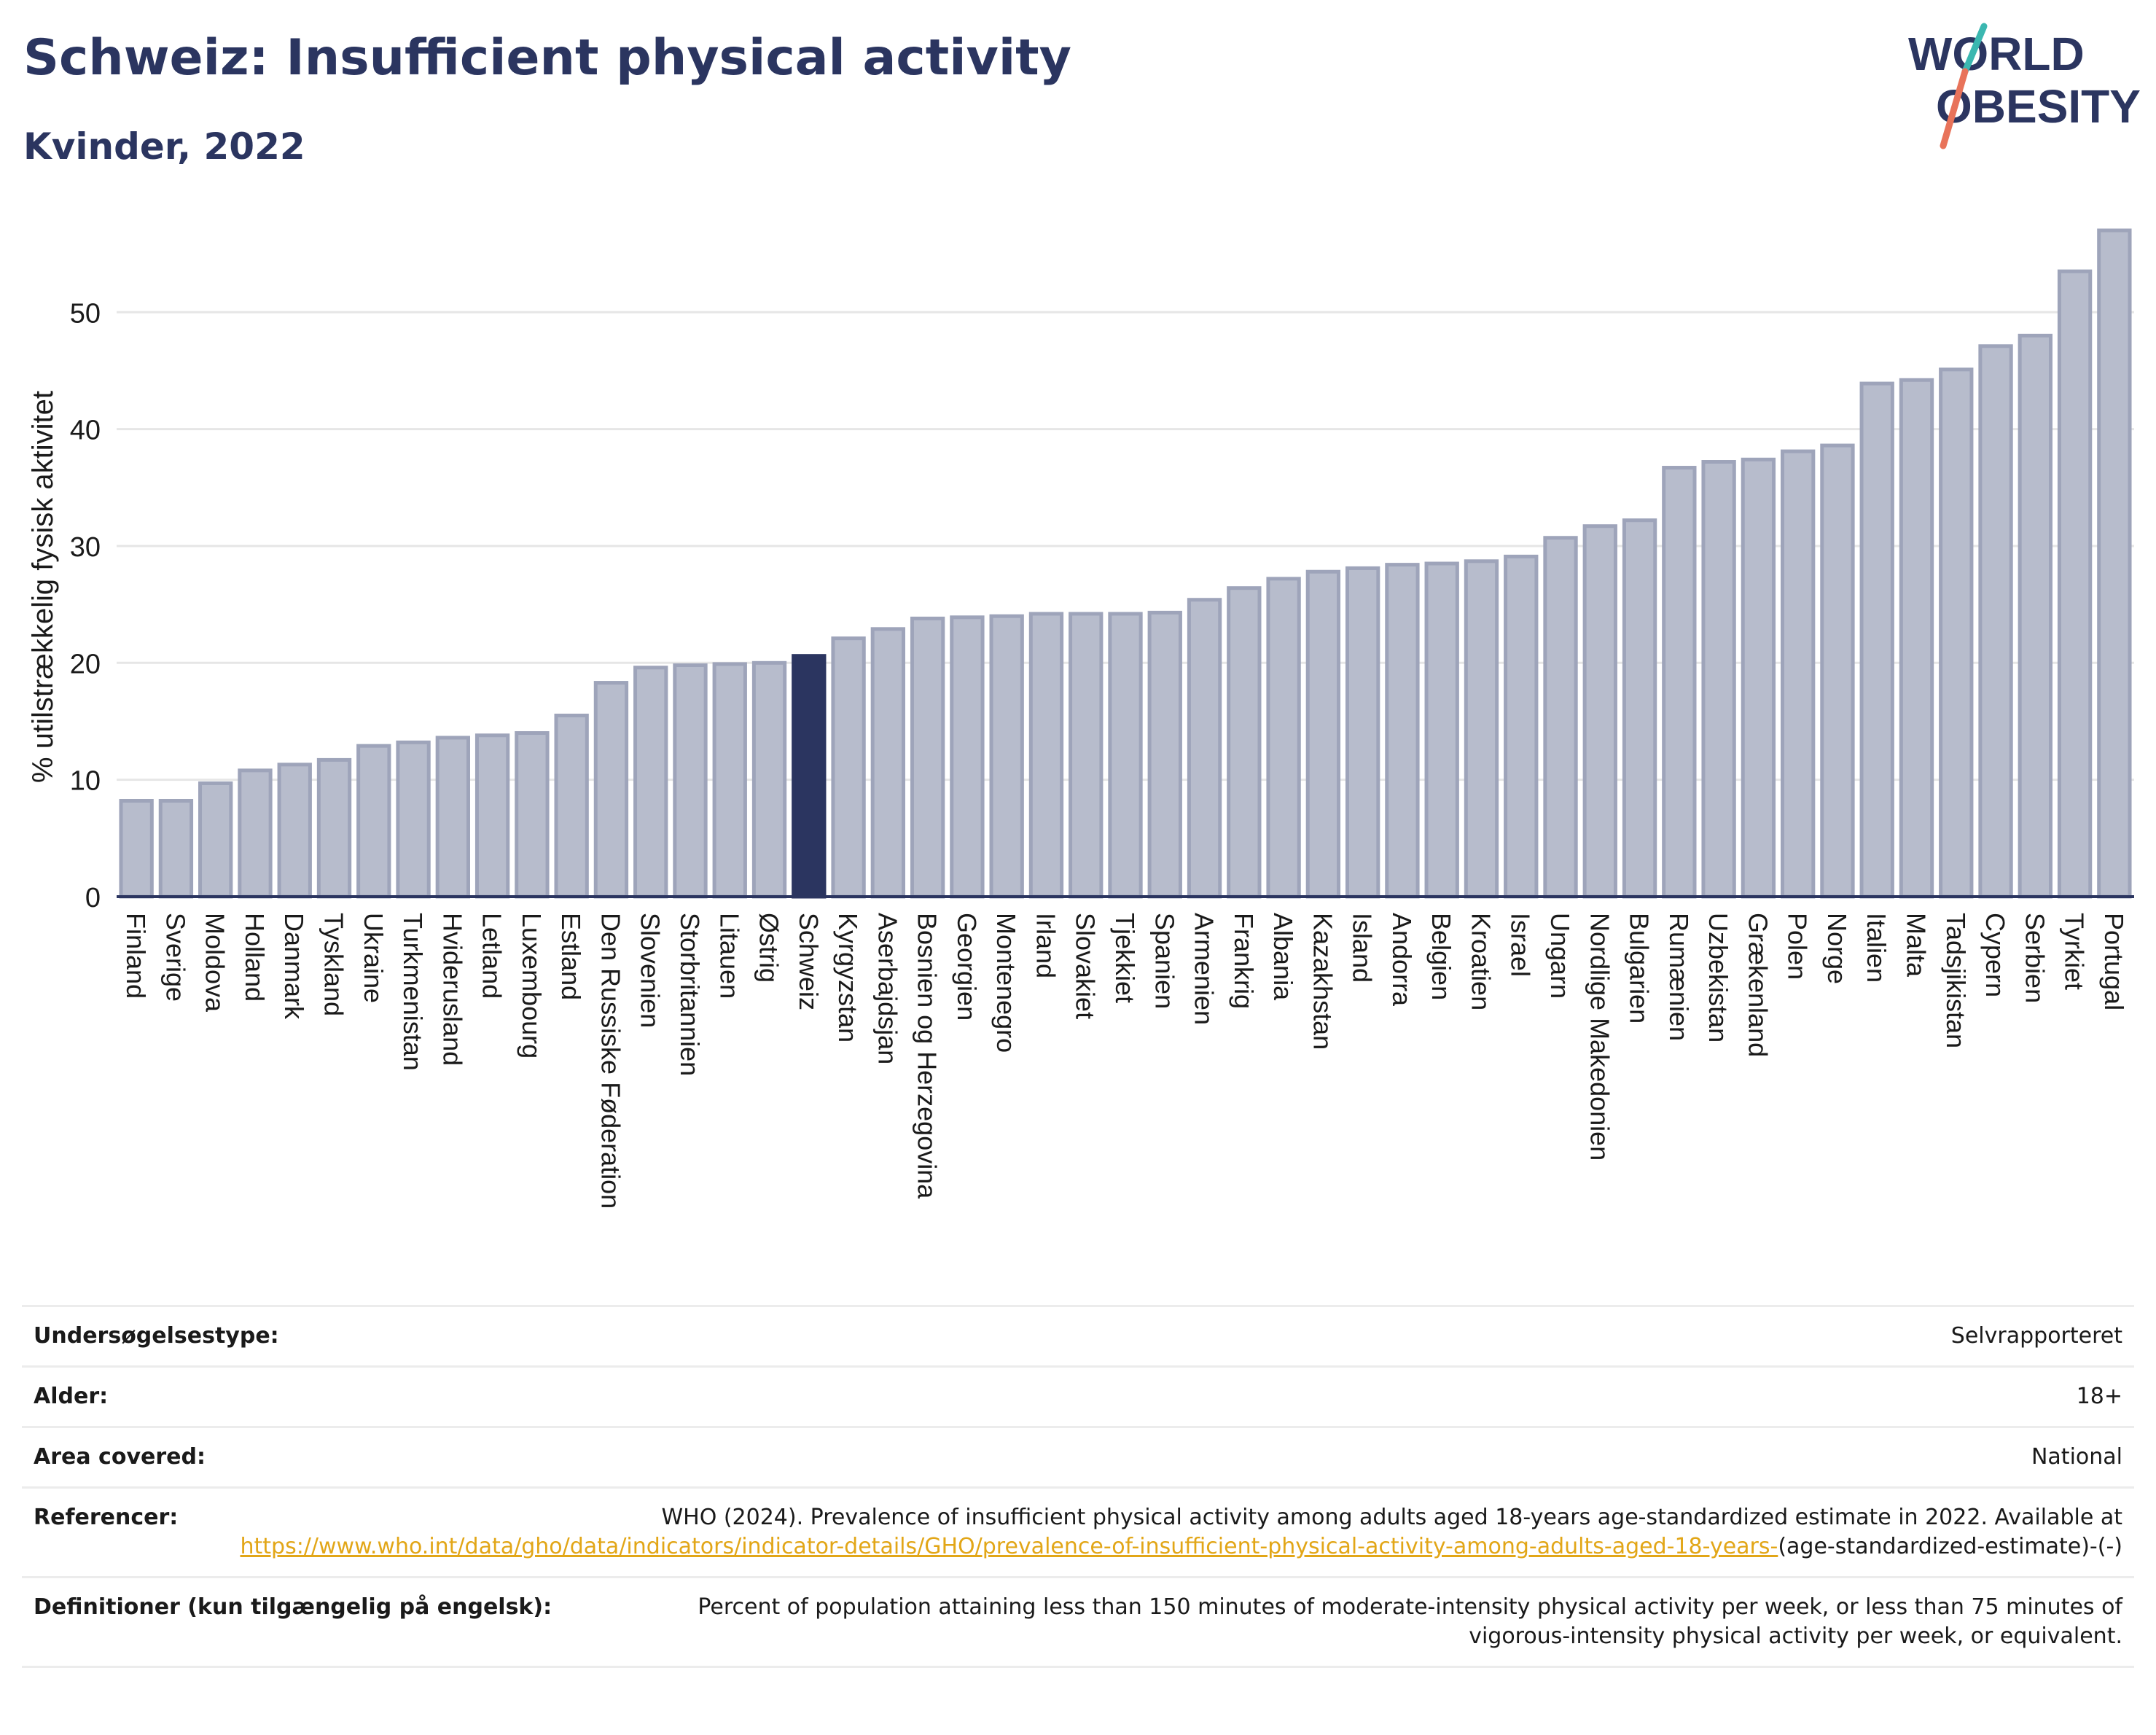 The image size is (2156, 1735). What do you see at coordinates (1916, 946) in the screenshot?
I see `x-tick-label: Malta` at bounding box center [1916, 946].